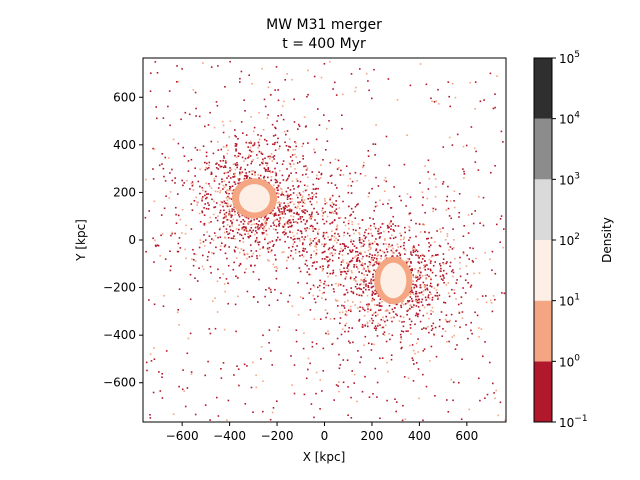  What do you see at coordinates (325, 436) in the screenshot?
I see `x-tick-label: 0` at bounding box center [325, 436].